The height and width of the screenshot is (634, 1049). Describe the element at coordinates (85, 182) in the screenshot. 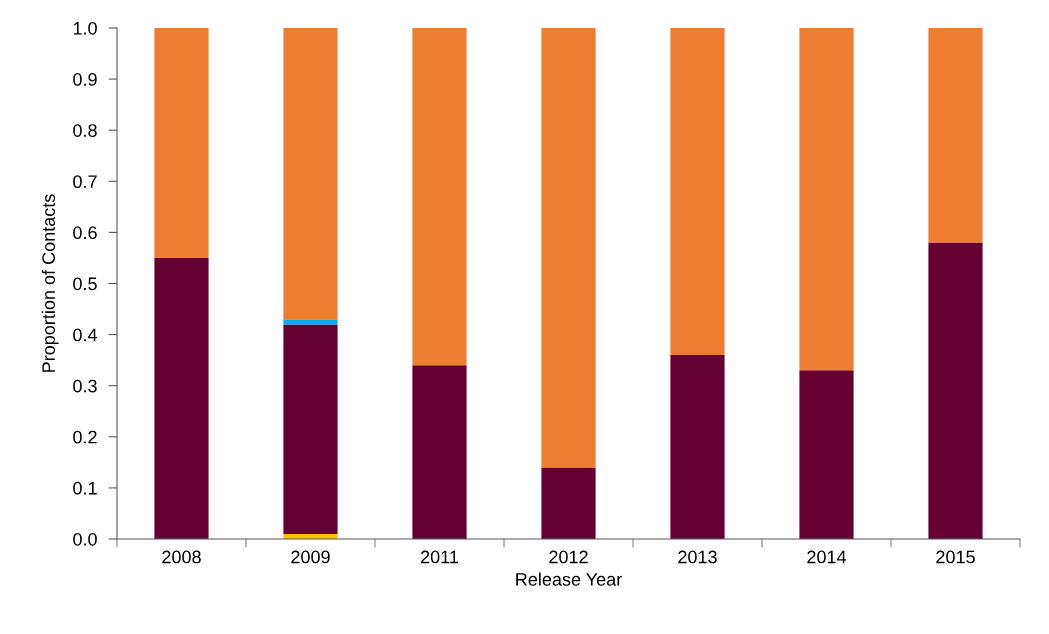

I see `y-tick-label: 0.7` at that location.